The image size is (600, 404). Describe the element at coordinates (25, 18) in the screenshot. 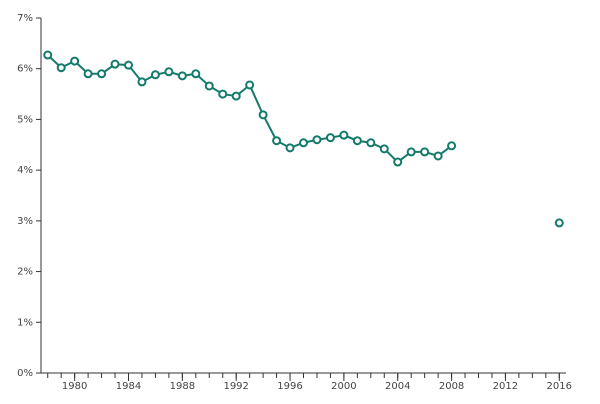

I see `y-tick-label: 7%` at that location.